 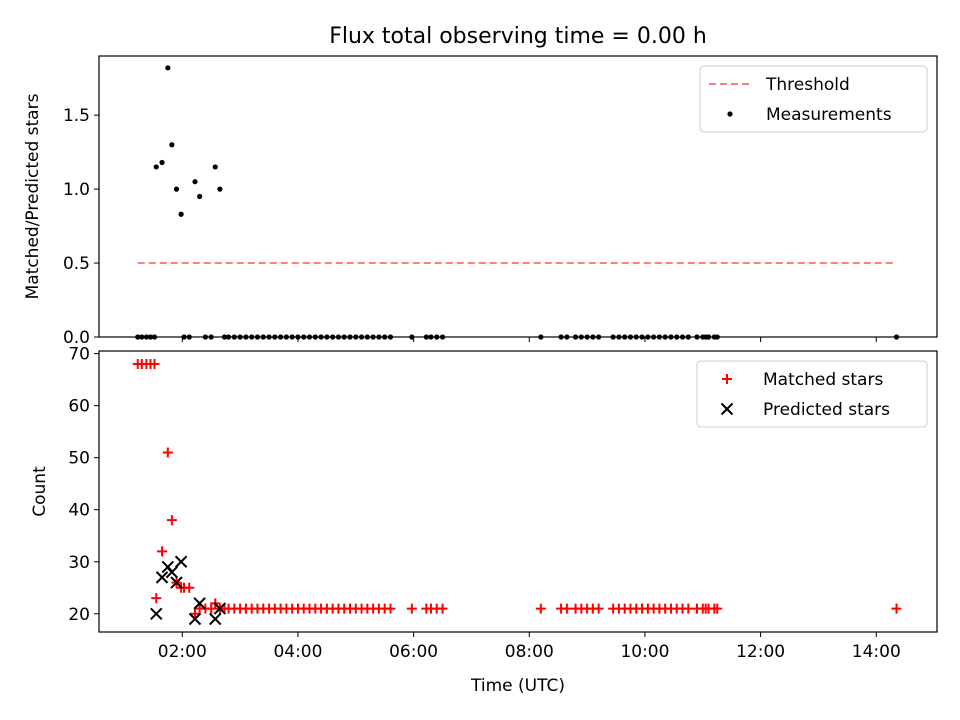 I want to click on y-tick-label: 70, so click(x=79, y=355).